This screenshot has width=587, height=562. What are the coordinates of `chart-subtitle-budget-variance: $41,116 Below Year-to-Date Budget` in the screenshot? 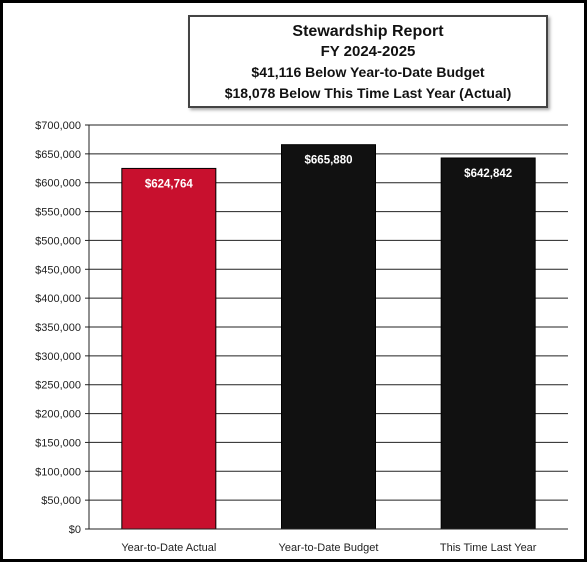 It's located at (368, 72).